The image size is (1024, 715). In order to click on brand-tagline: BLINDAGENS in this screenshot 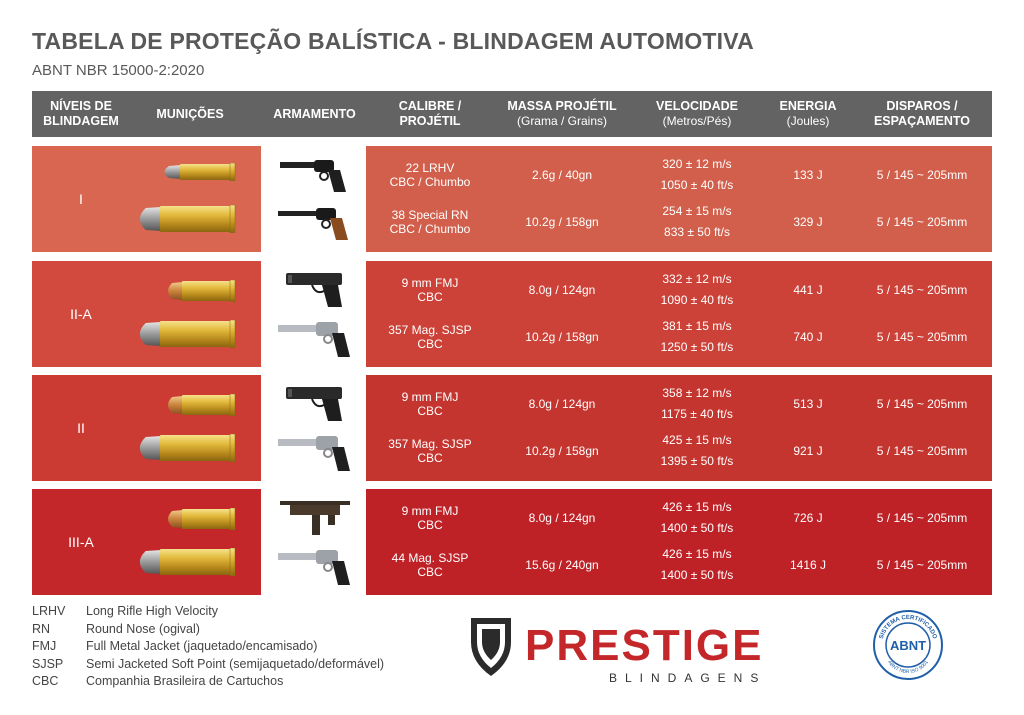, I will do `click(687, 678)`.